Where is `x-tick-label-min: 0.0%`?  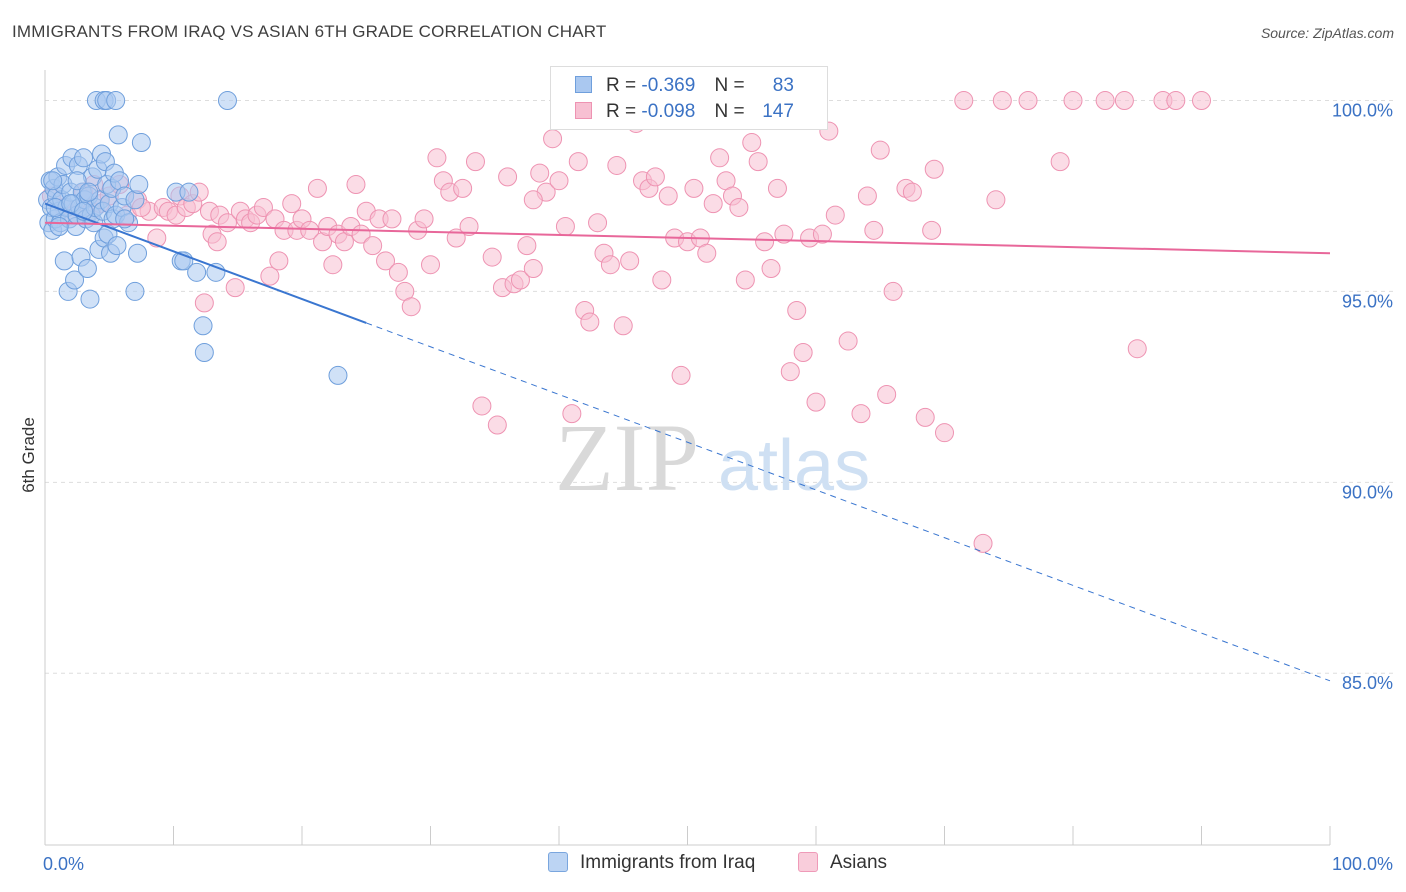
x-tick-label-min: 0.0% is located at coordinates (63, 864).